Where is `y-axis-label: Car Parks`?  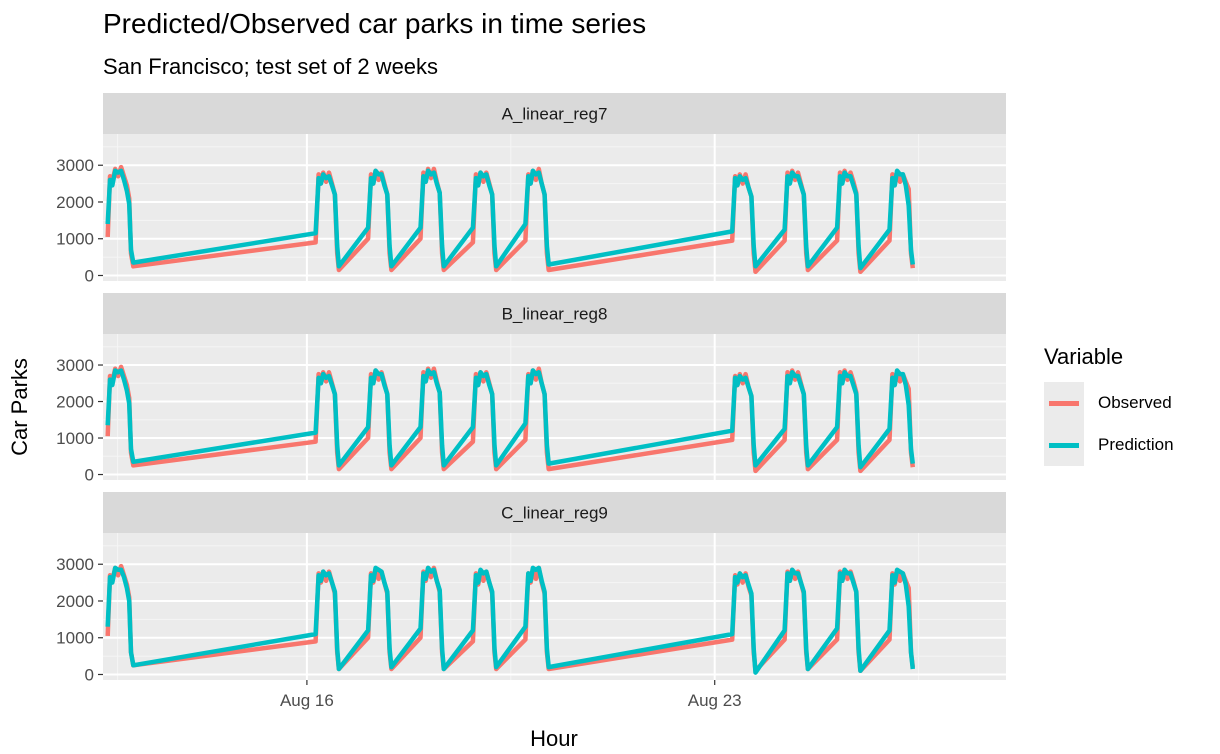
y-axis-label: Car Parks is located at coordinates (19, 407).